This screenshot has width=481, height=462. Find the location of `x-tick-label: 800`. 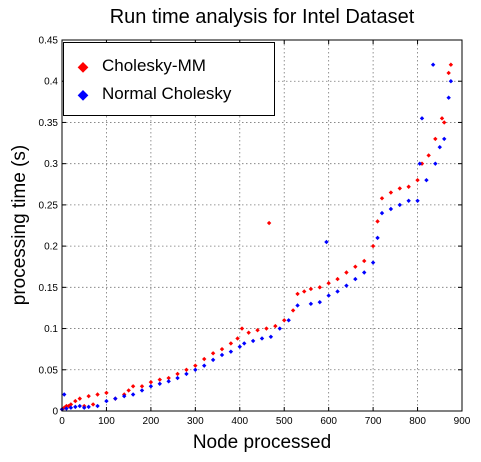

x-tick-label: 800 is located at coordinates (417, 421).